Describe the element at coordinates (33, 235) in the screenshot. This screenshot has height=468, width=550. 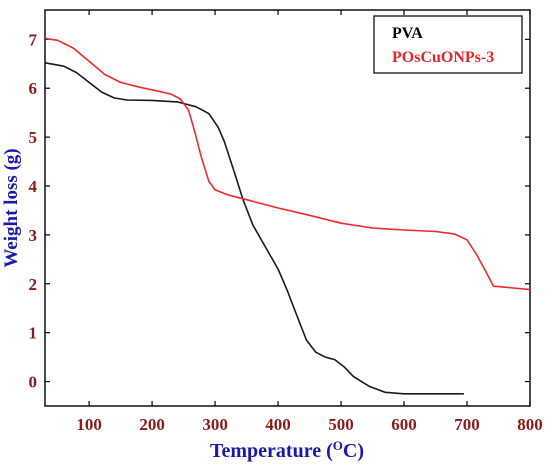
I see `y-tick-label: 3` at that location.